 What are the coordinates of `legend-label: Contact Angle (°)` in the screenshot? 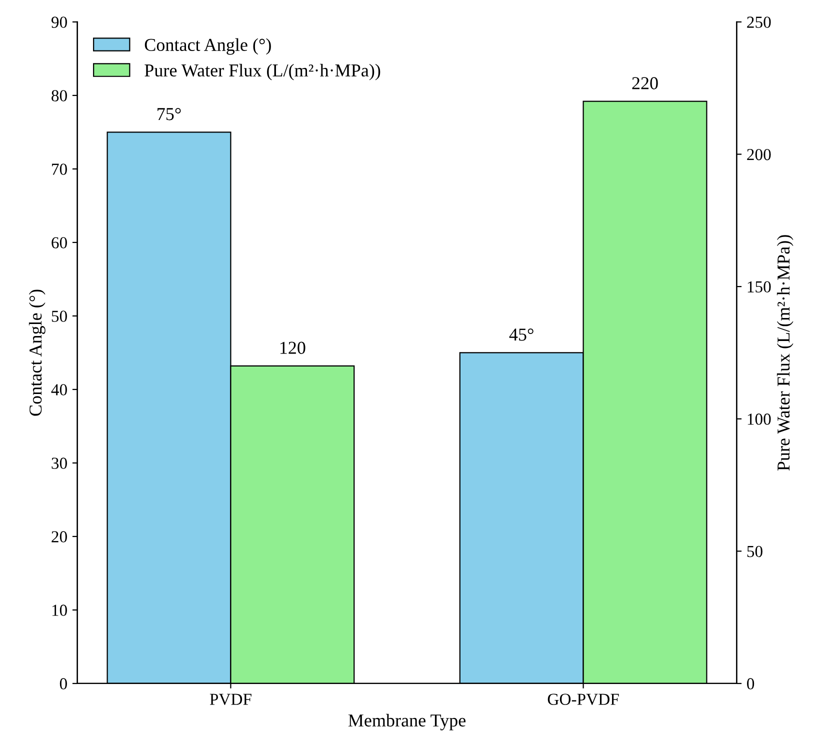 It's located at (207, 46).